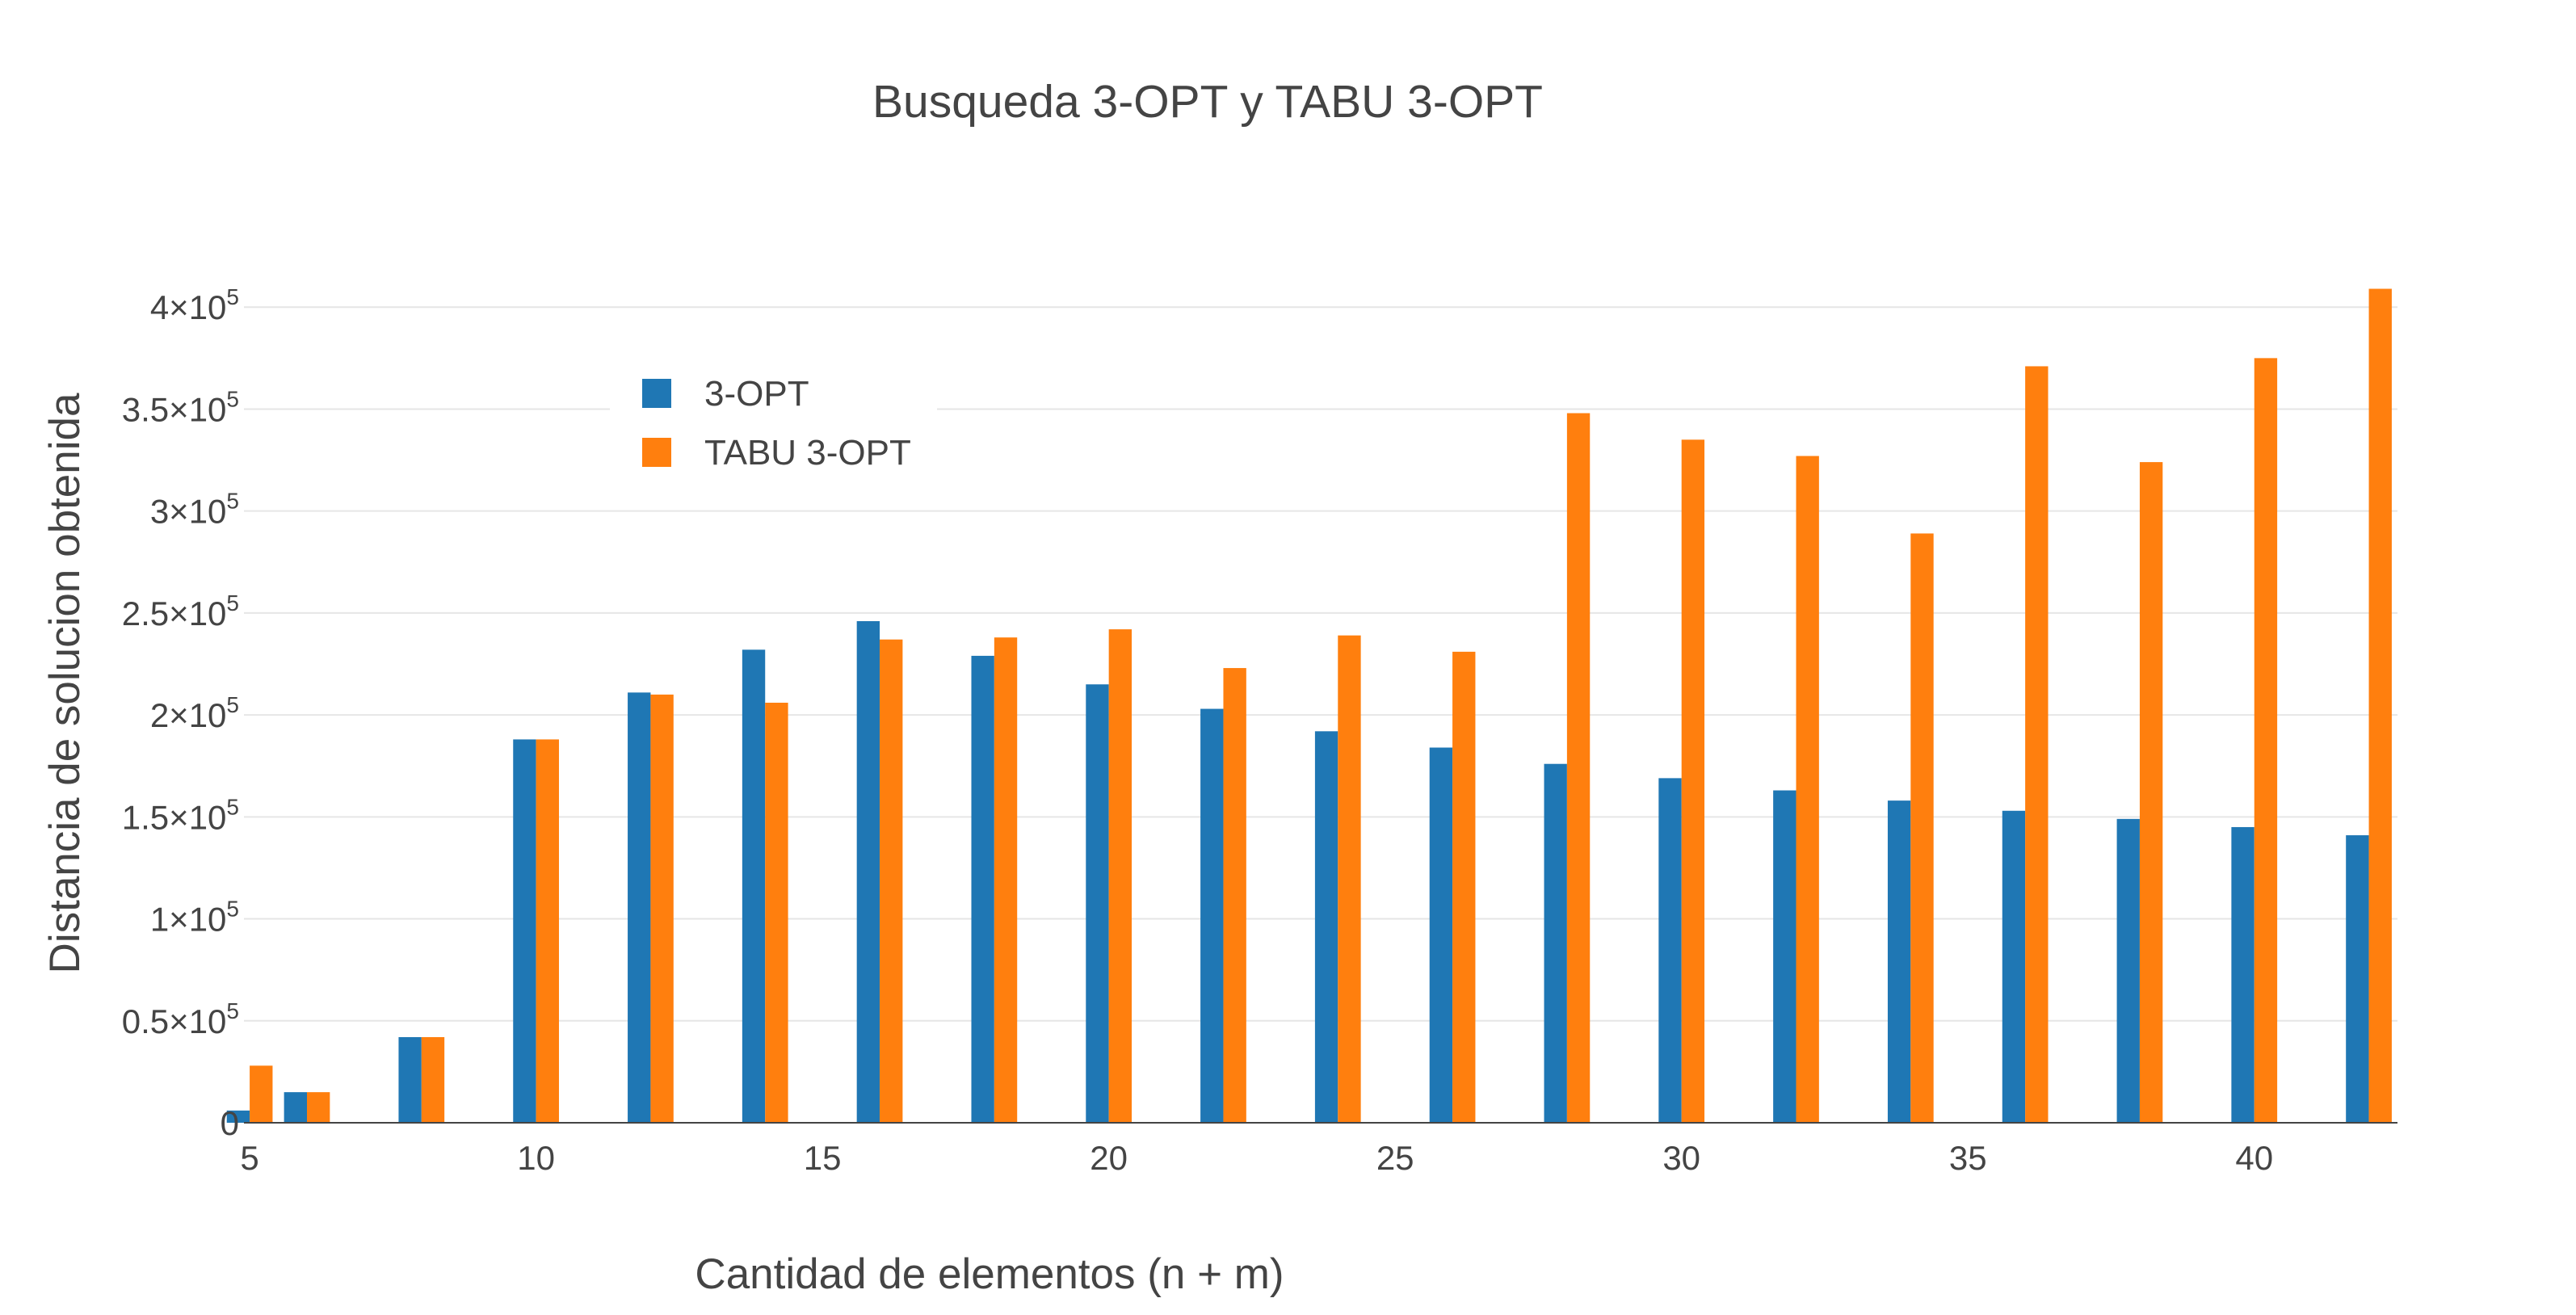 The image size is (2576, 1315). Describe the element at coordinates (2254, 1158) in the screenshot. I see `x-tick-label: 40` at that location.